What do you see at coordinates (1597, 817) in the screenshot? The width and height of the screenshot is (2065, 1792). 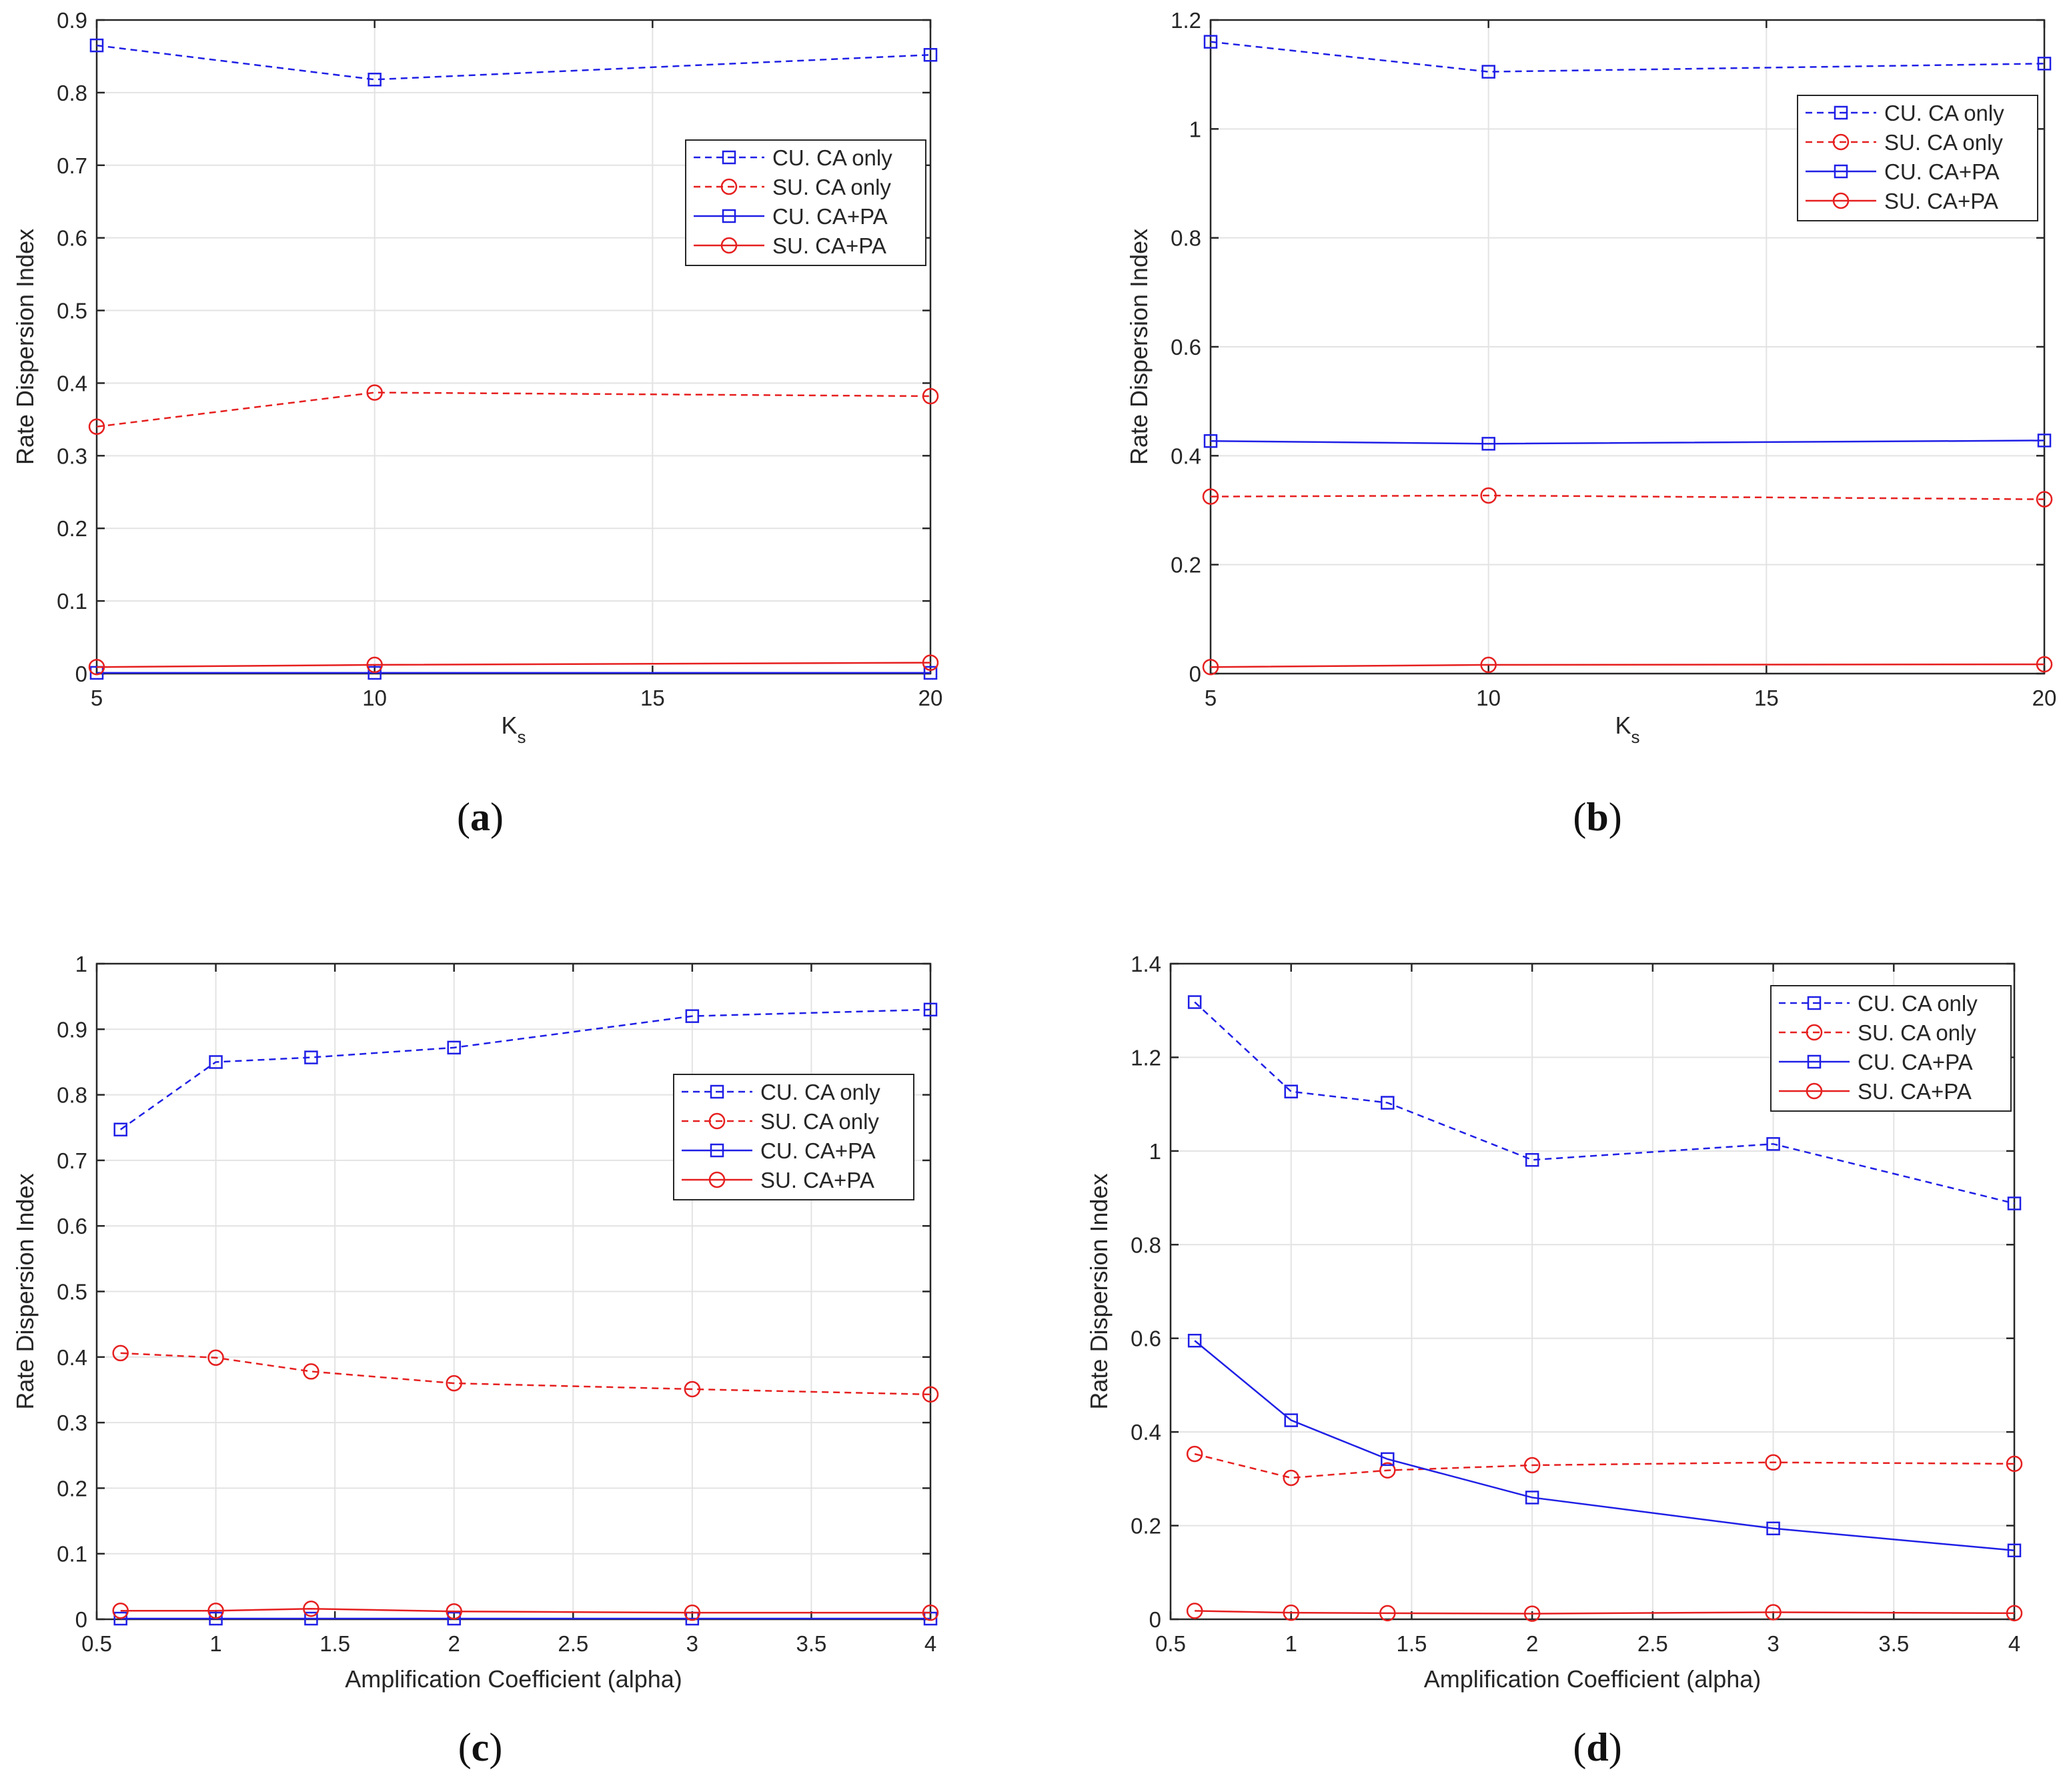 I see `panel-caption: (b)` at bounding box center [1597, 817].